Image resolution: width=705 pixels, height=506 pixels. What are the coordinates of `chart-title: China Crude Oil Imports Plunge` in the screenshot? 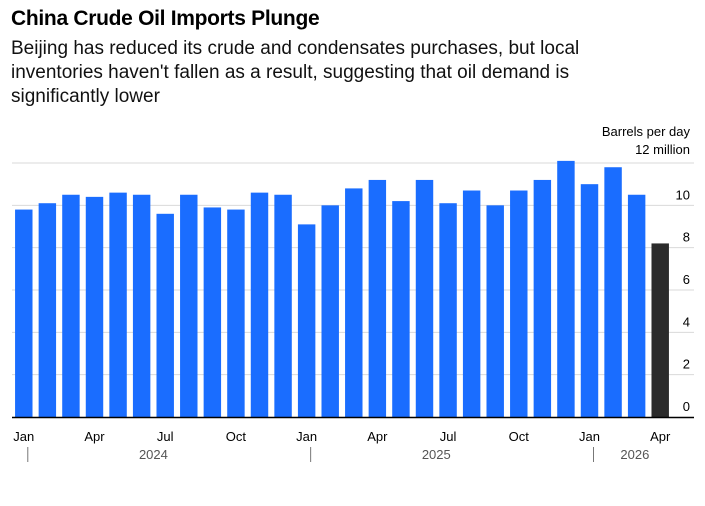 It's located at (165, 18).